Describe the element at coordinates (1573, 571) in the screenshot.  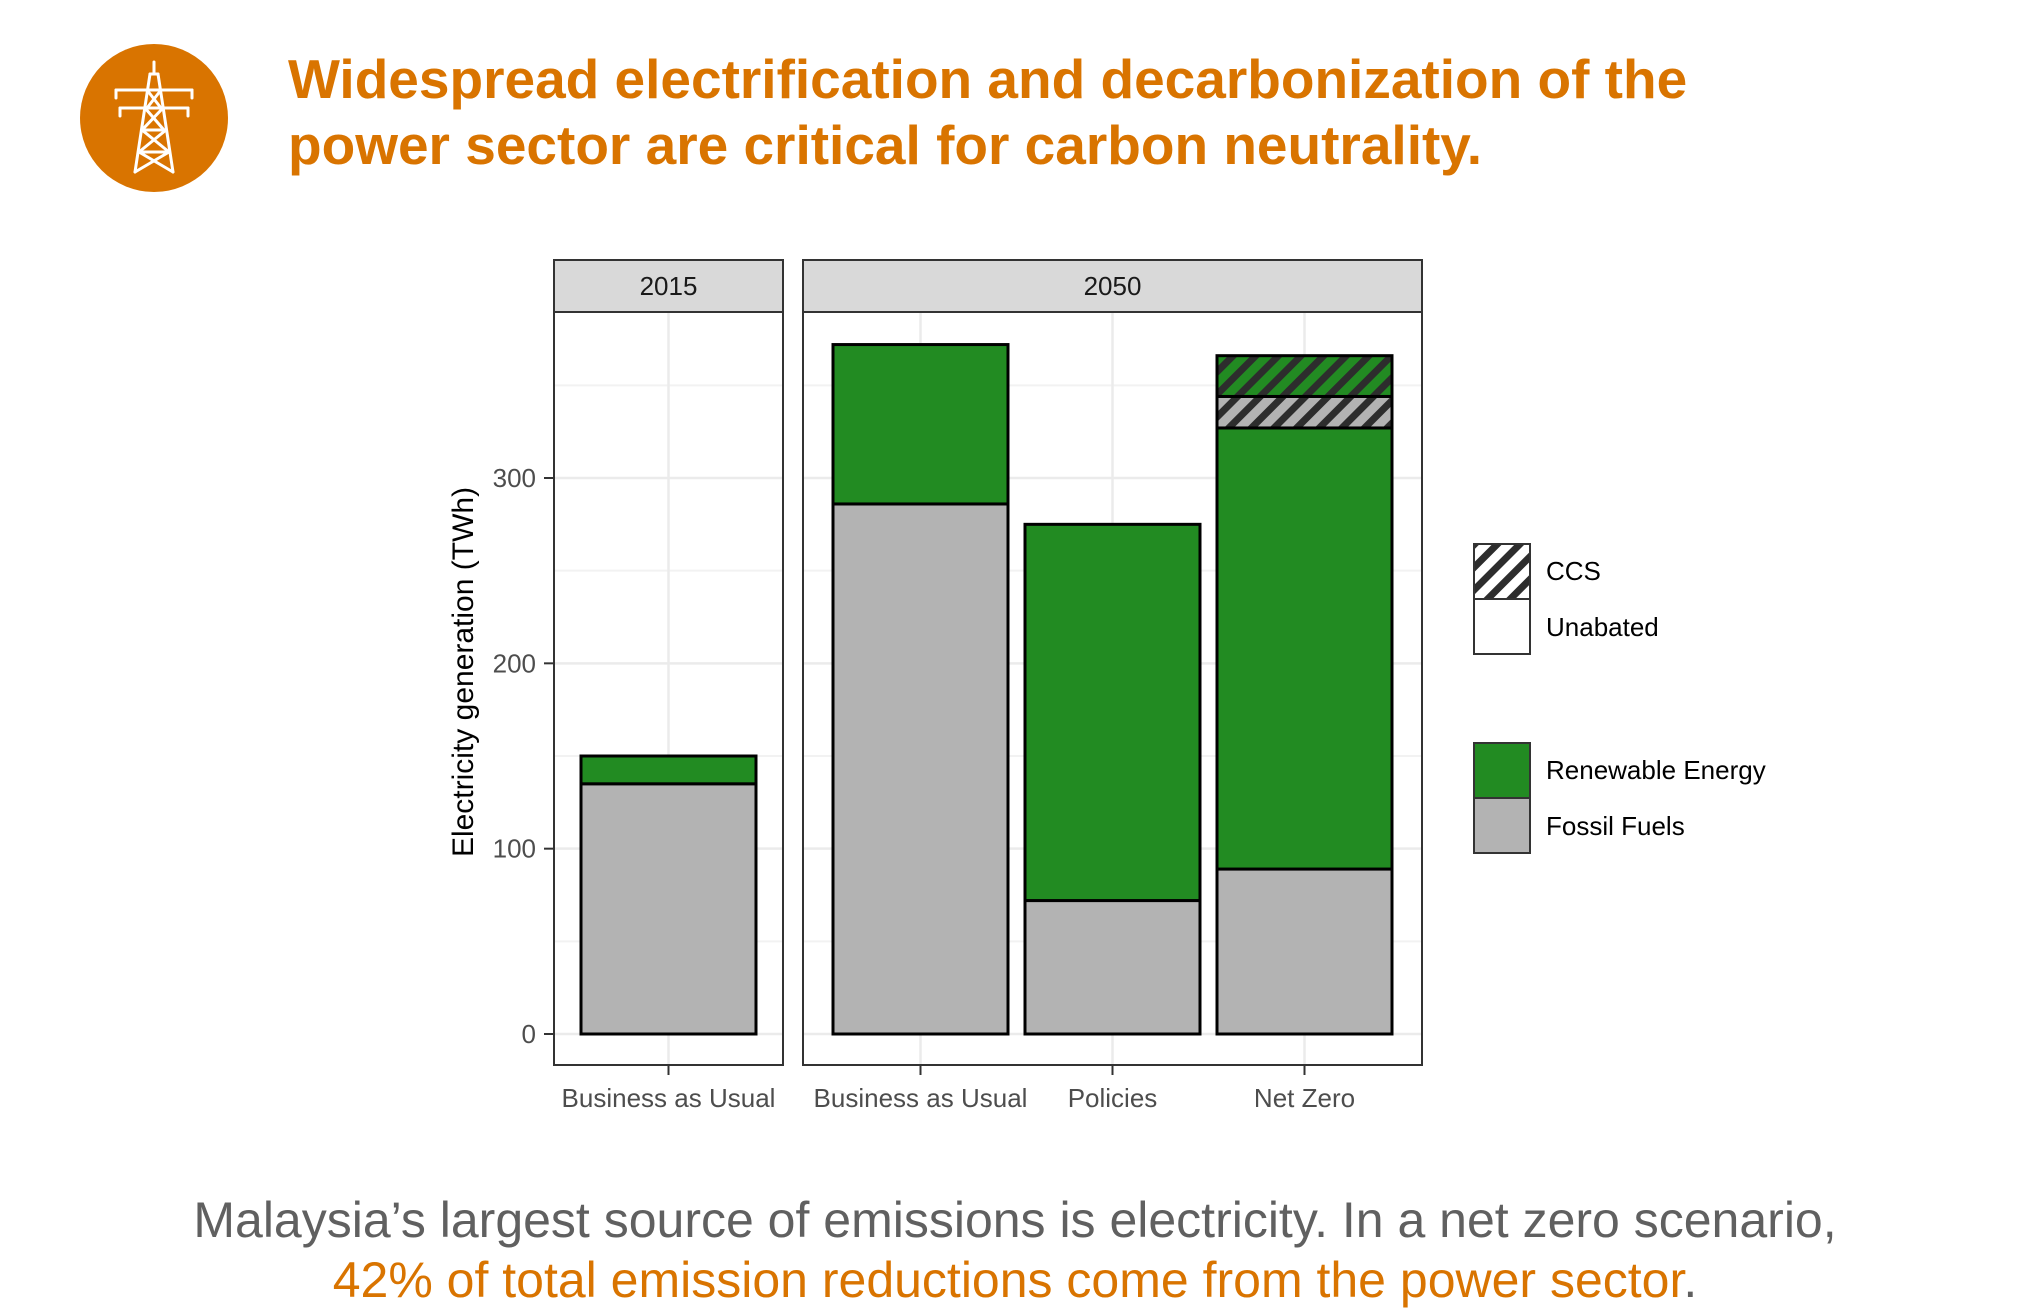
I see `legend-label-ccs: CCS` at that location.